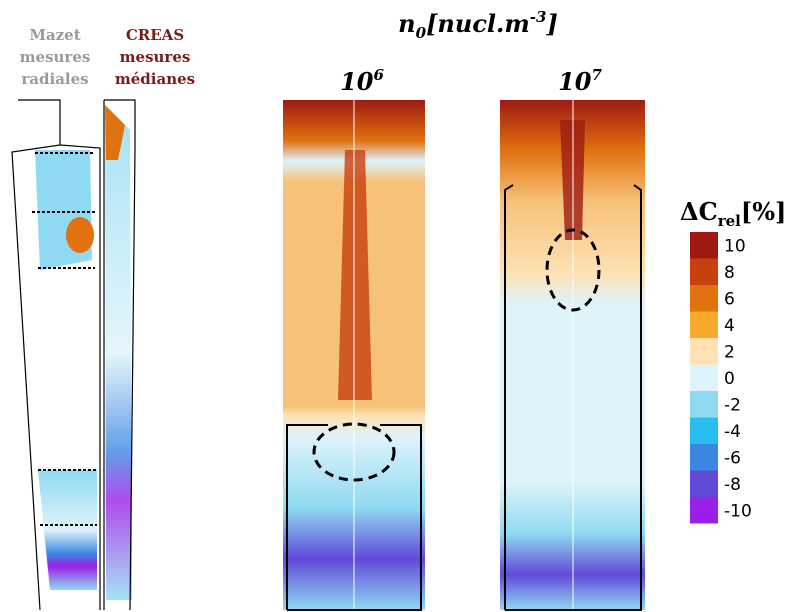 The height and width of the screenshot is (612, 795). Describe the element at coordinates (732, 432) in the screenshot. I see `colorbar-tick-label: -4` at that location.